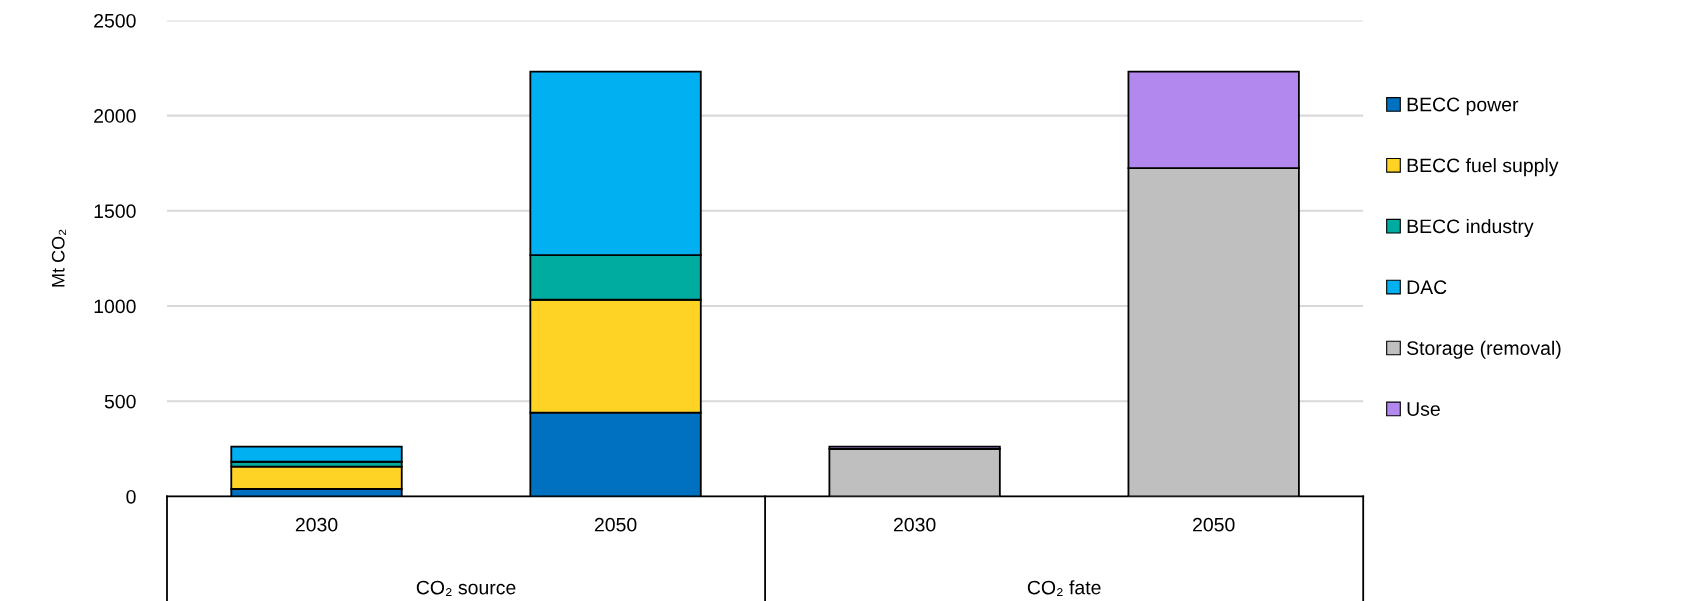  Describe the element at coordinates (131, 496) in the screenshot. I see `y-tick-label: 0` at that location.